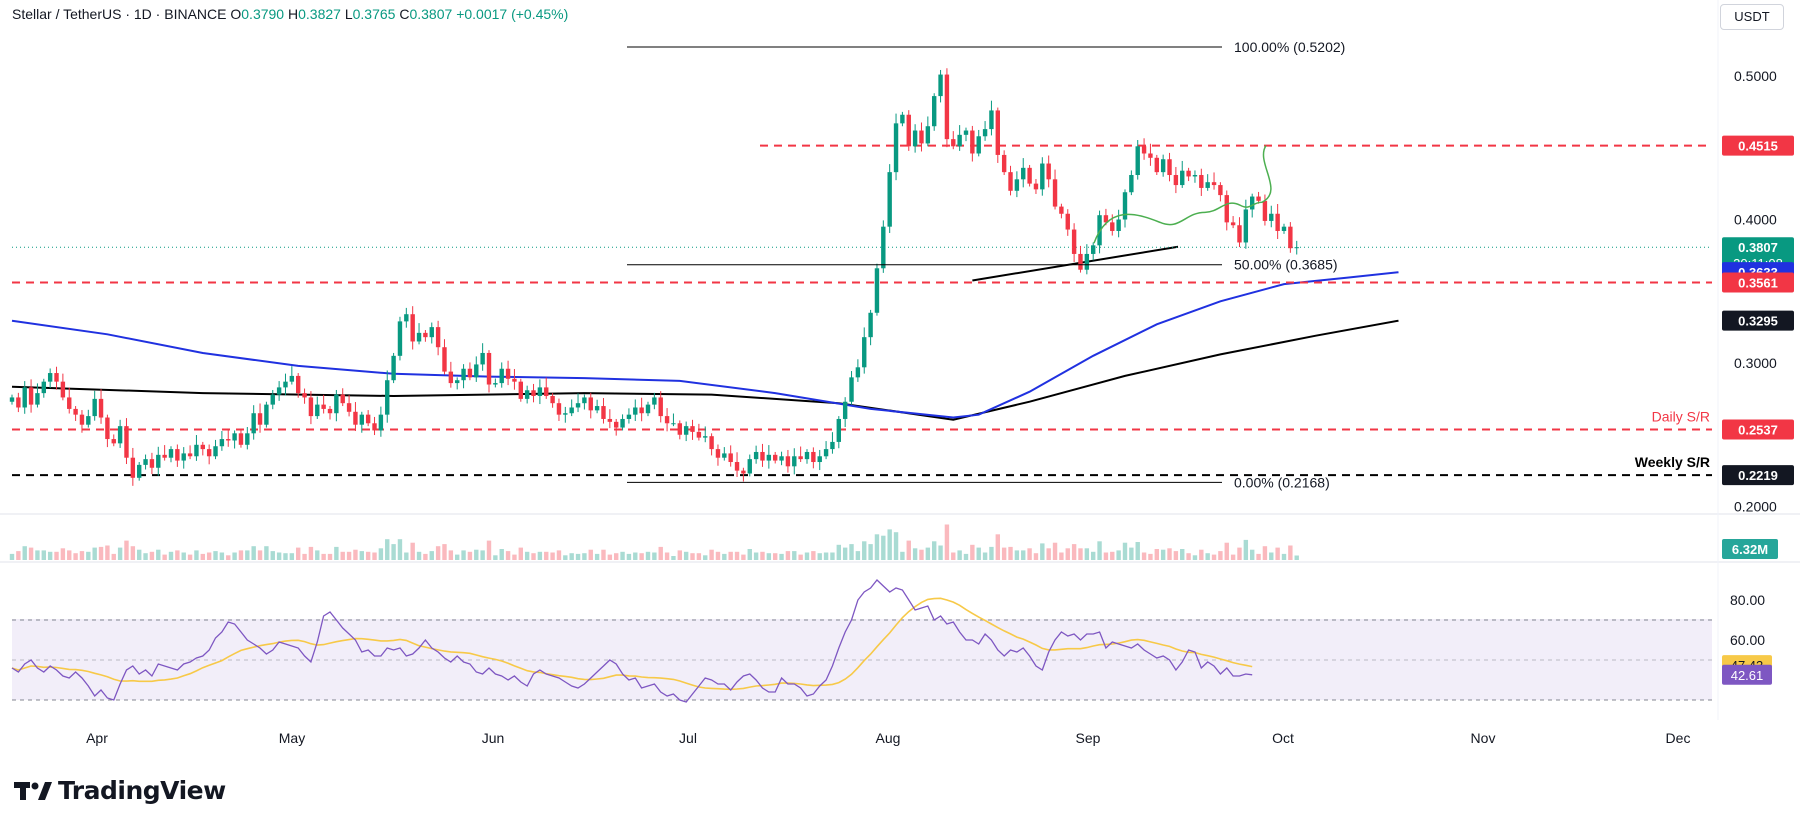 Image resolution: width=1814 pixels, height=829 pixels. I want to click on rsi-tick-label: 60.00, so click(1747, 640).